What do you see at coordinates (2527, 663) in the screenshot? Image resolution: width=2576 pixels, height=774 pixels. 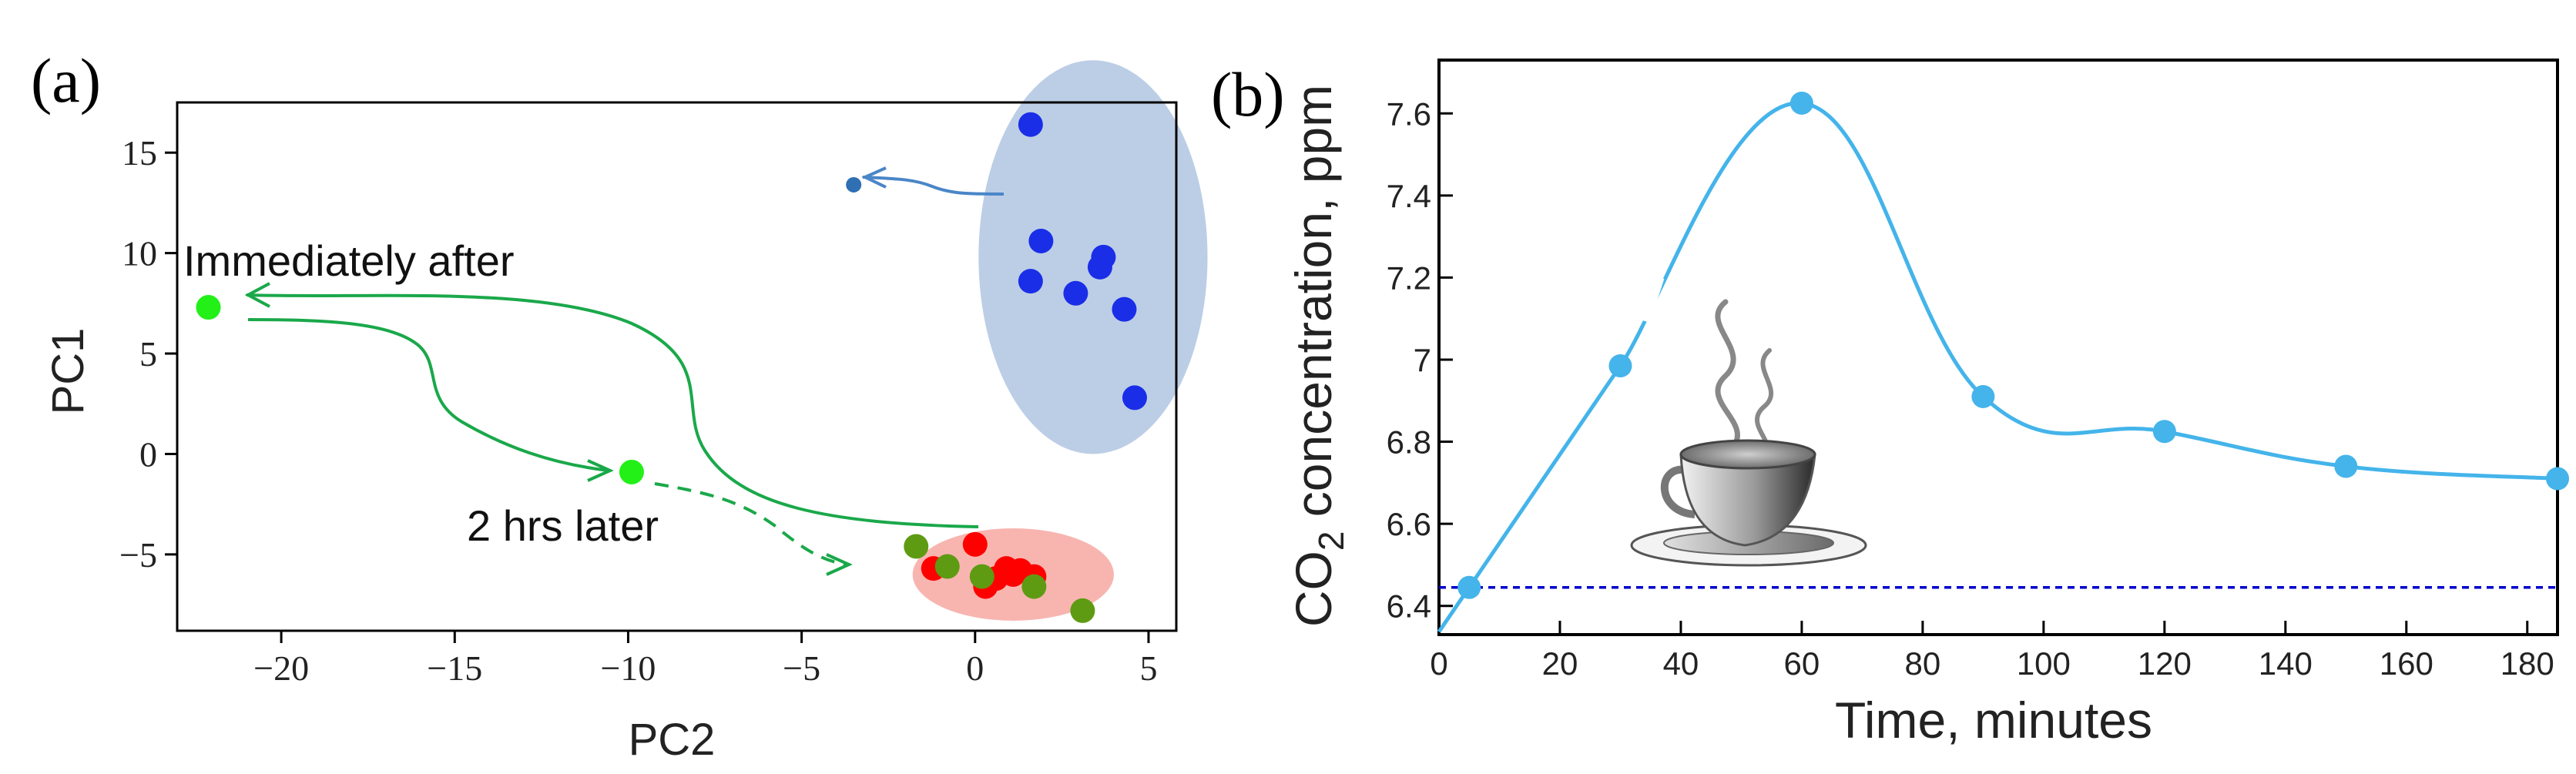 I see `b-x-tick-label: 180` at bounding box center [2527, 663].